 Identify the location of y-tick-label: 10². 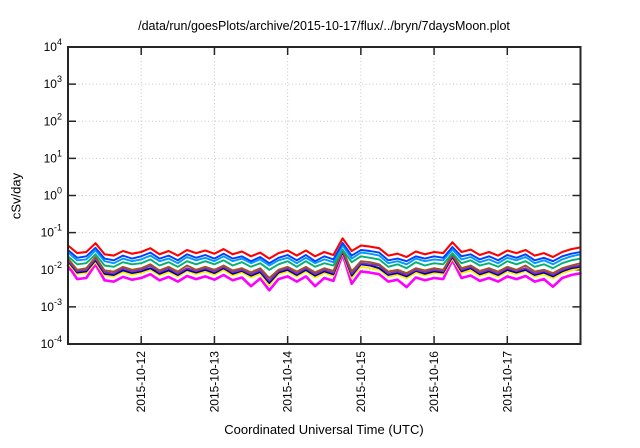
(53, 119).